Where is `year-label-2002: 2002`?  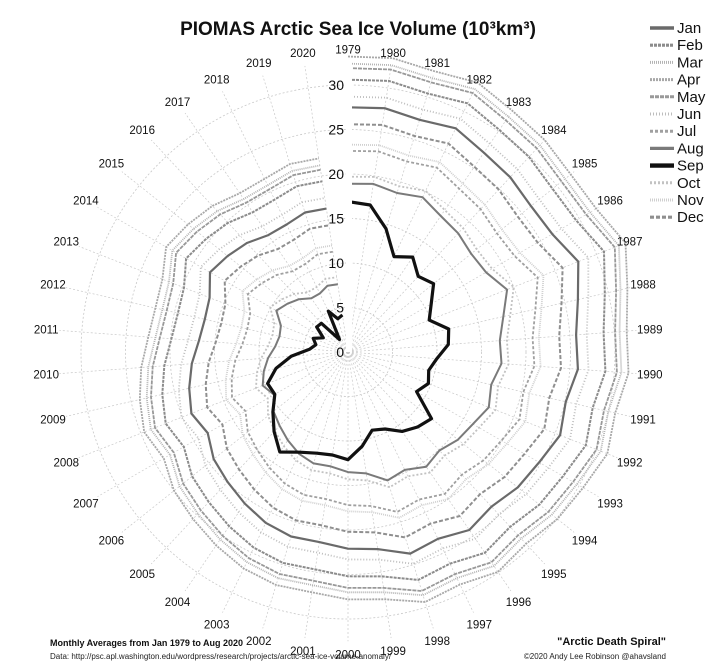 year-label-2002: 2002 is located at coordinates (259, 642).